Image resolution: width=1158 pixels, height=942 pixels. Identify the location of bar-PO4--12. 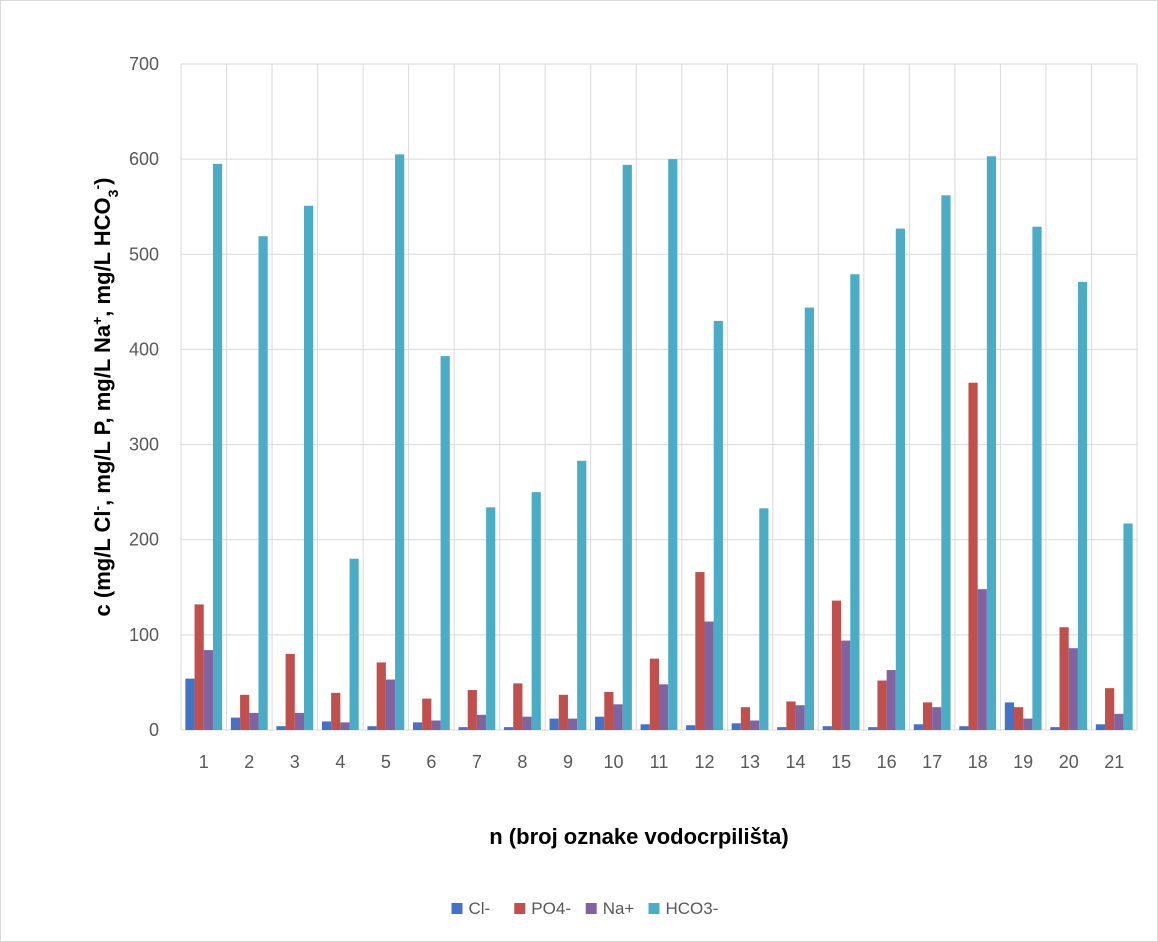
(700, 651).